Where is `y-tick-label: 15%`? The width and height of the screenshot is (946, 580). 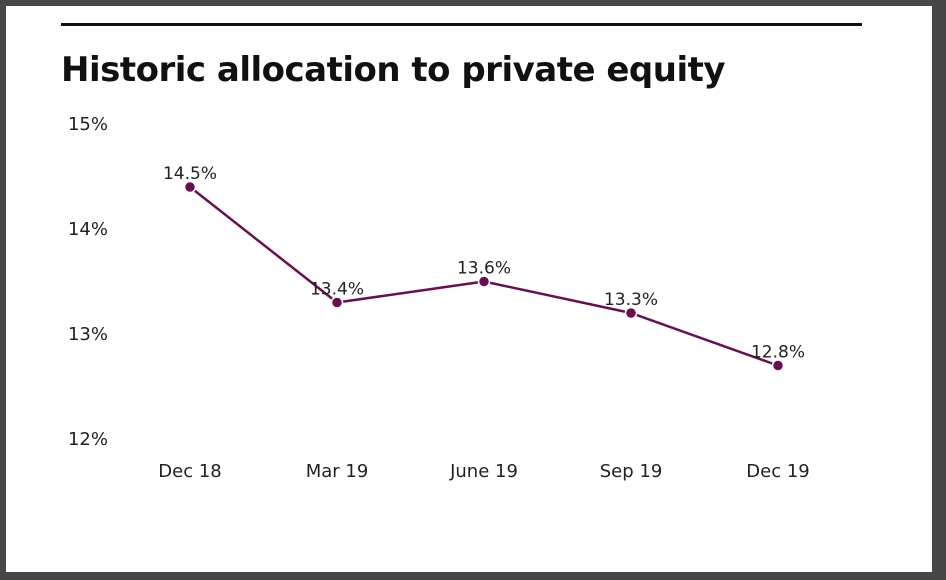
y-tick-label: 15% is located at coordinates (88, 124).